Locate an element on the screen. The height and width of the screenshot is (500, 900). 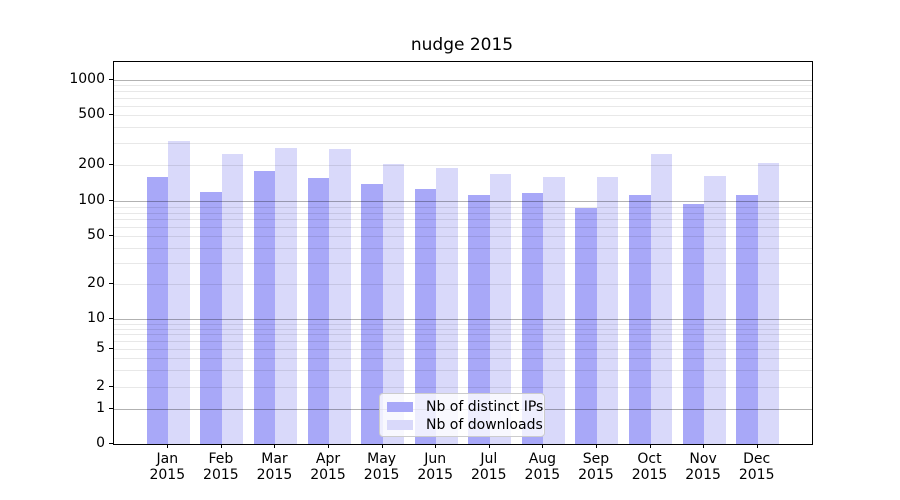
bar-ips-sep is located at coordinates (586, 326).